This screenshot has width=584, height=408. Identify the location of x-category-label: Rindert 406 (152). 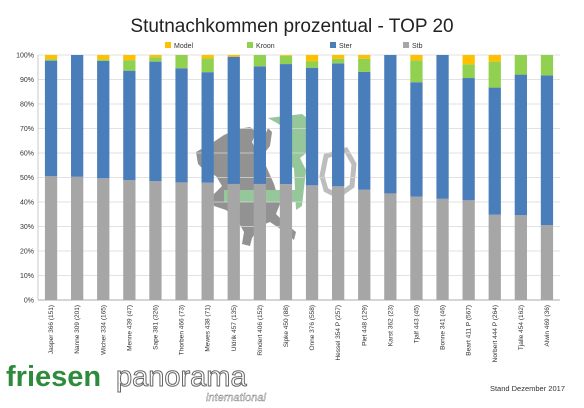
(260, 330).